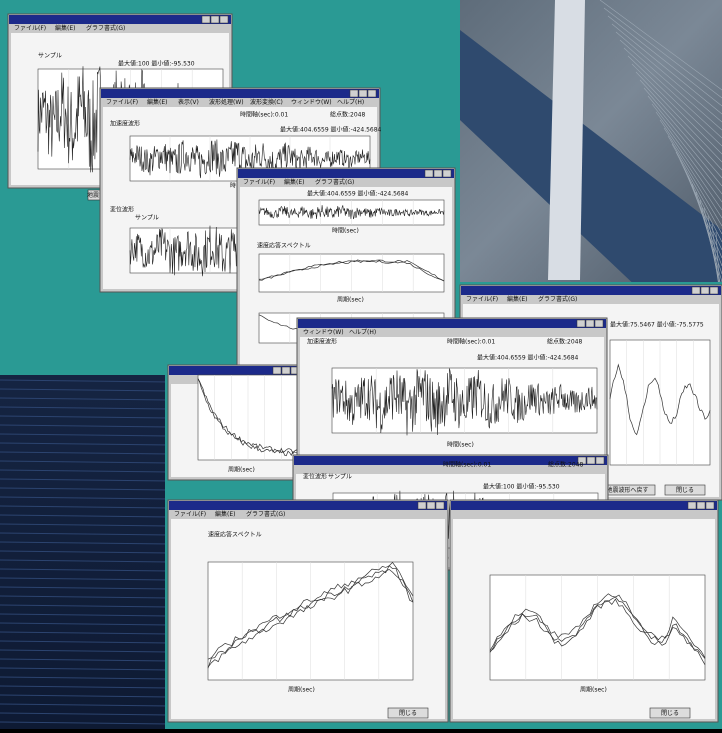 The height and width of the screenshot is (733, 722). What do you see at coordinates (627, 490) in the screenshot?
I see `button-label: 地震波形へ戻す` at bounding box center [627, 490].